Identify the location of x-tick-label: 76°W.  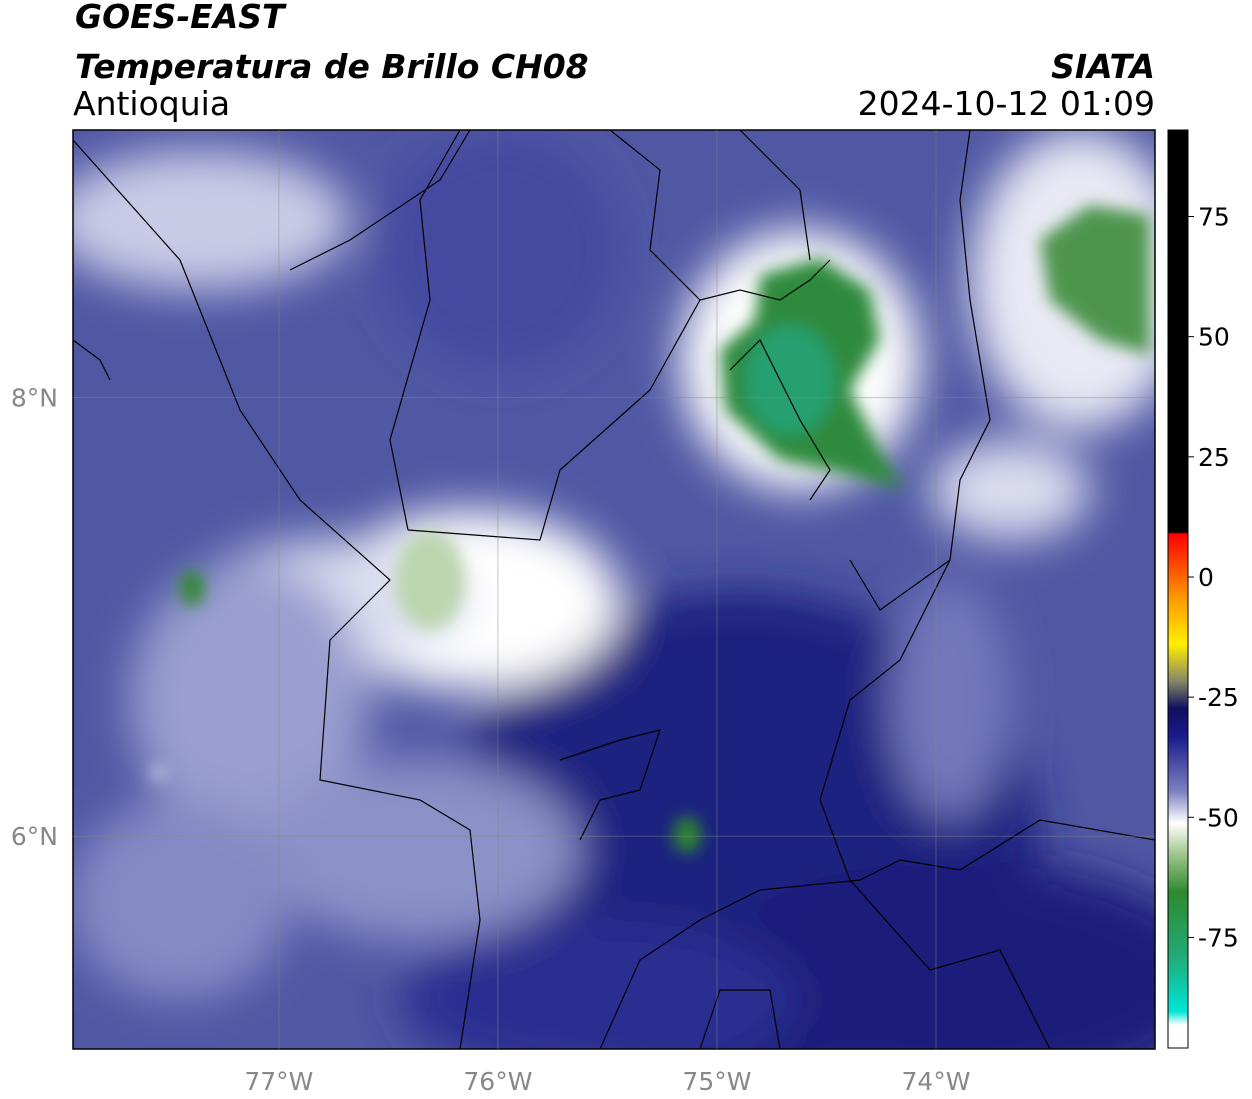
(497, 1081).